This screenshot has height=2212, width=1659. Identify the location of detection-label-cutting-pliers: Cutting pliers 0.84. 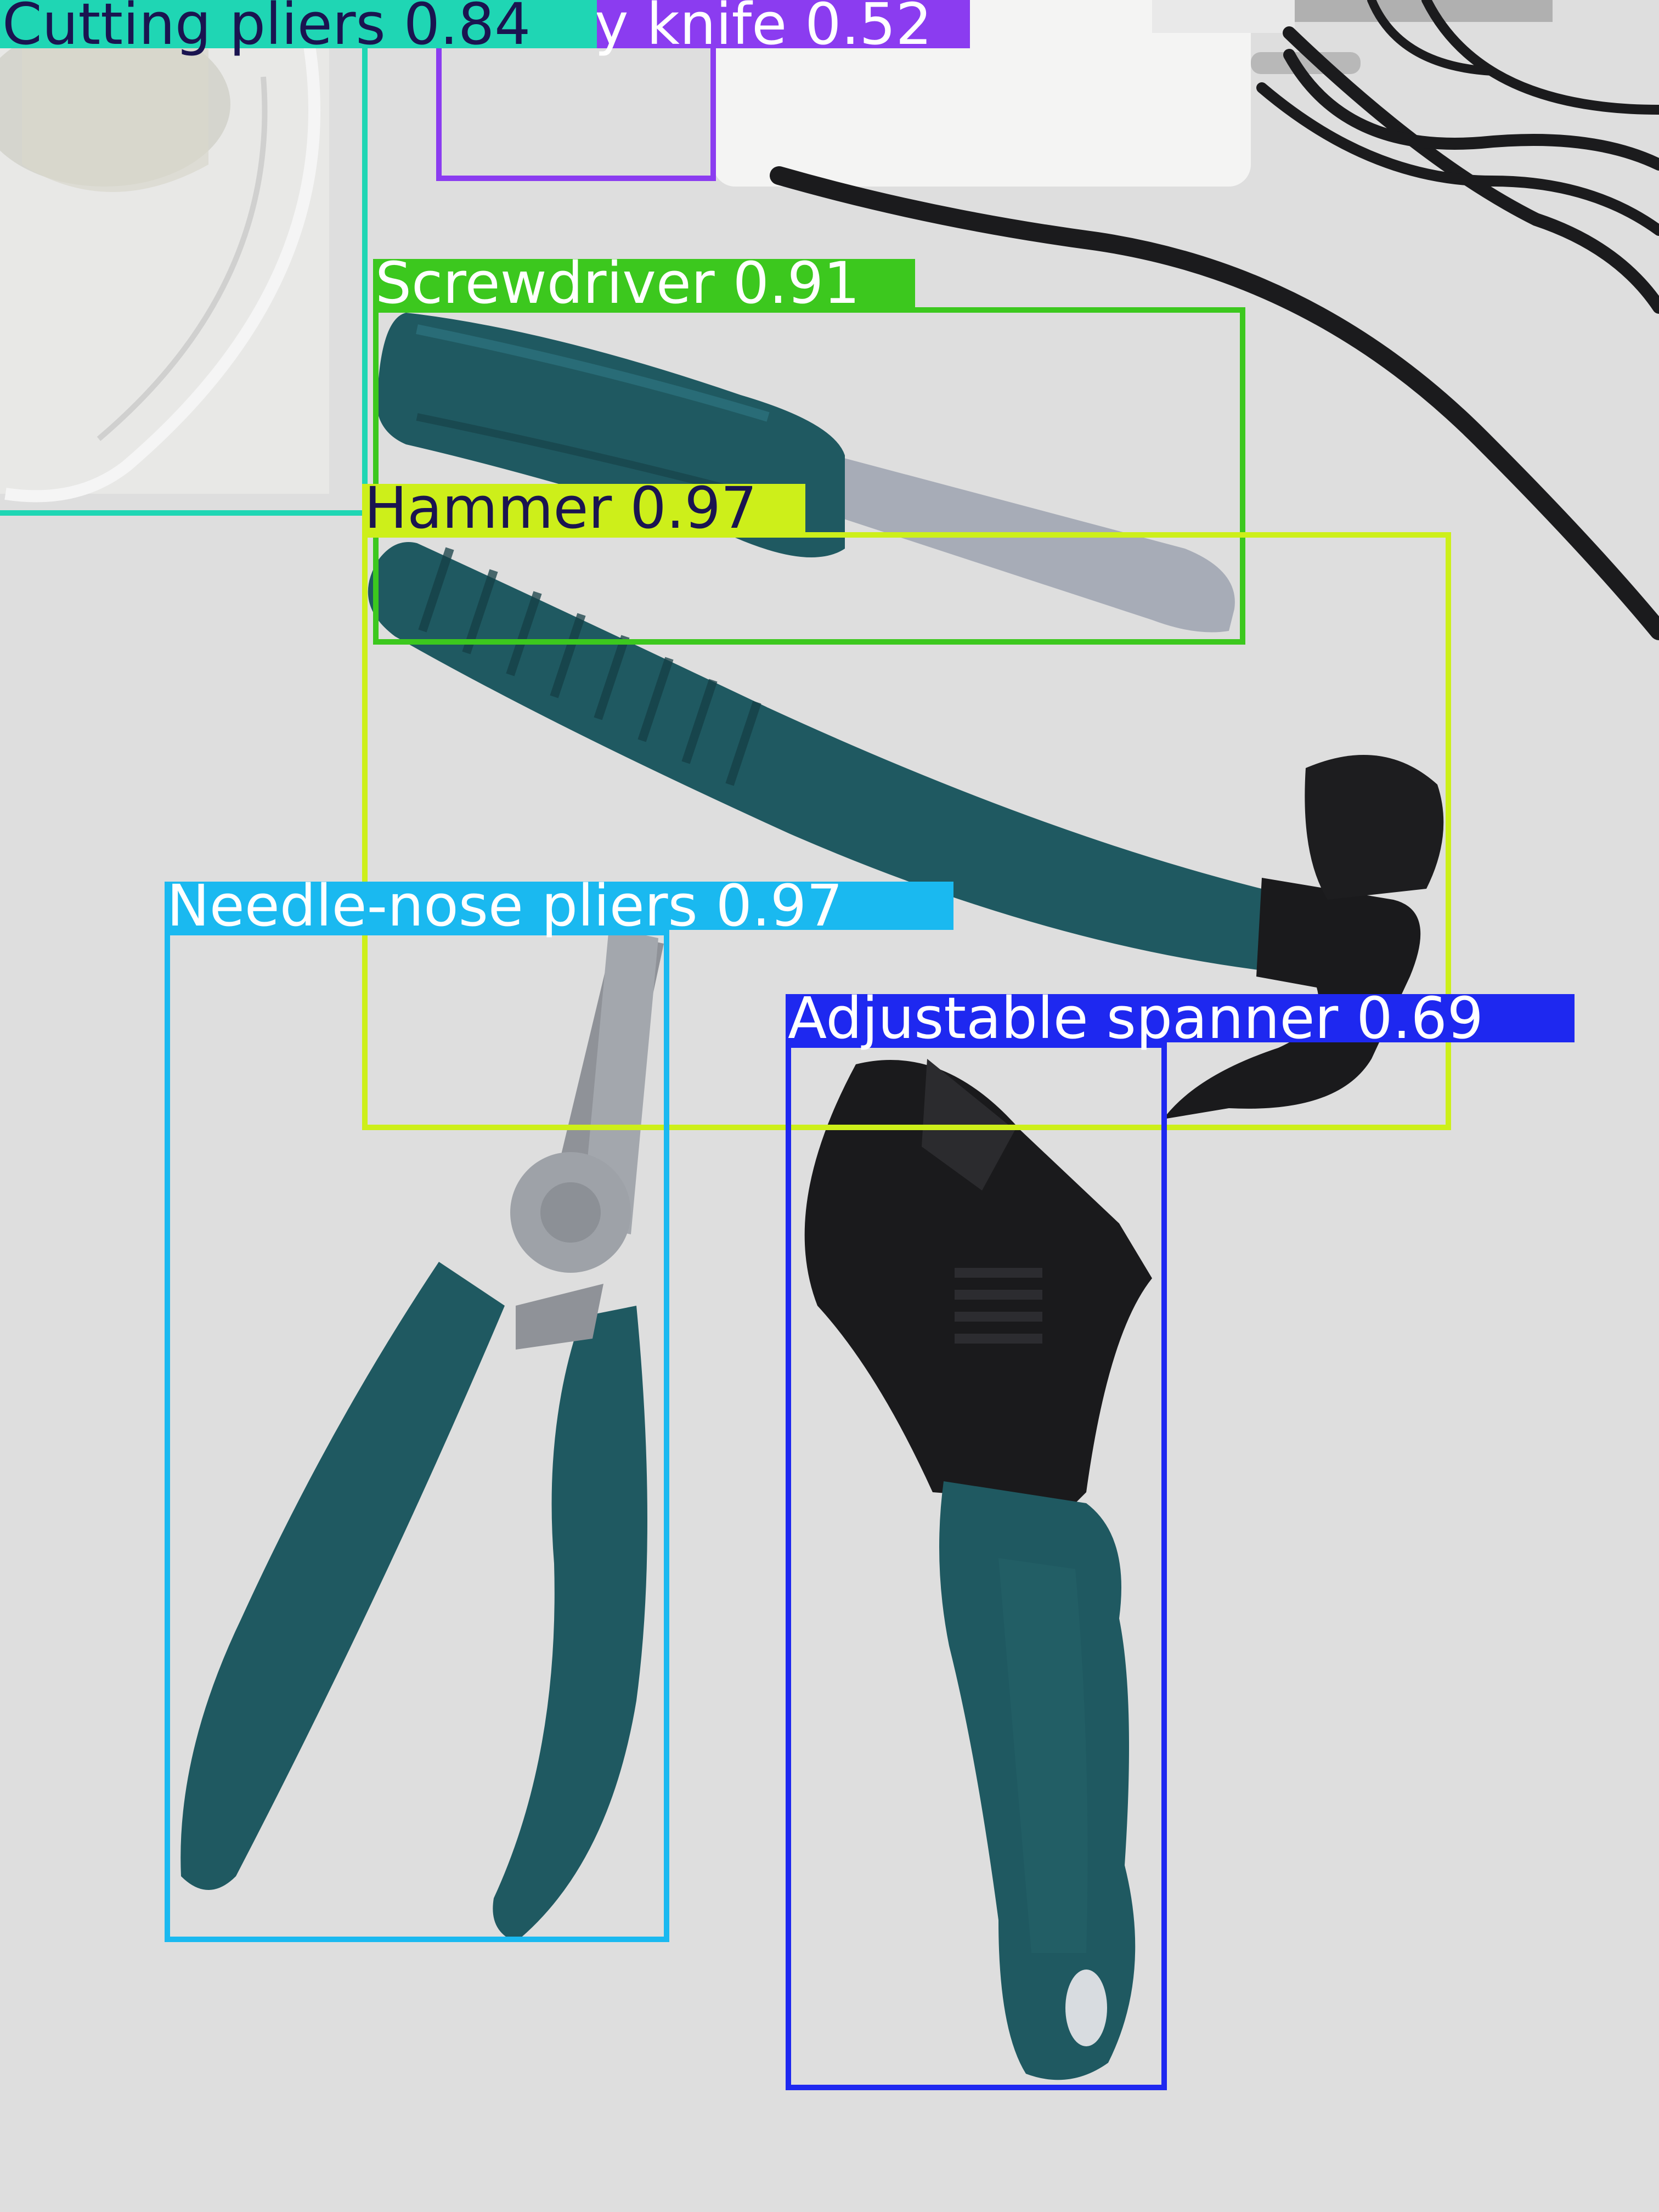
(298, 27).